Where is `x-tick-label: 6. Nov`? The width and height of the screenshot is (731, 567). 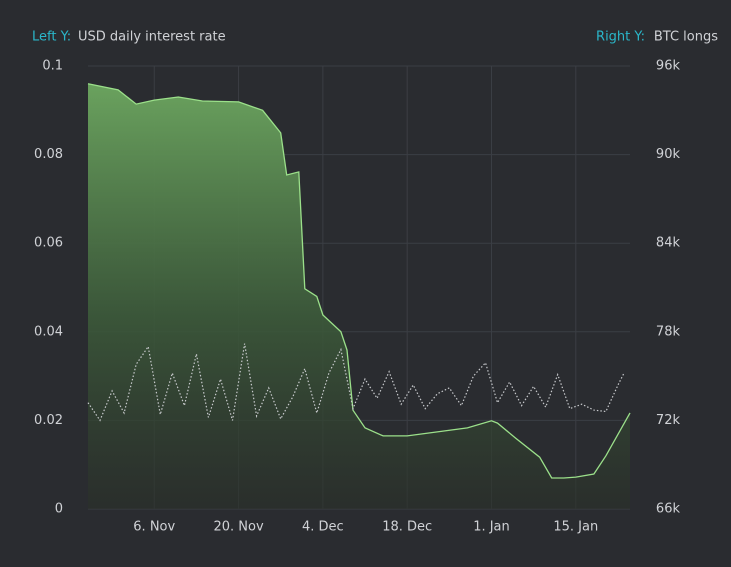
x-tick-label: 6. Nov is located at coordinates (154, 527).